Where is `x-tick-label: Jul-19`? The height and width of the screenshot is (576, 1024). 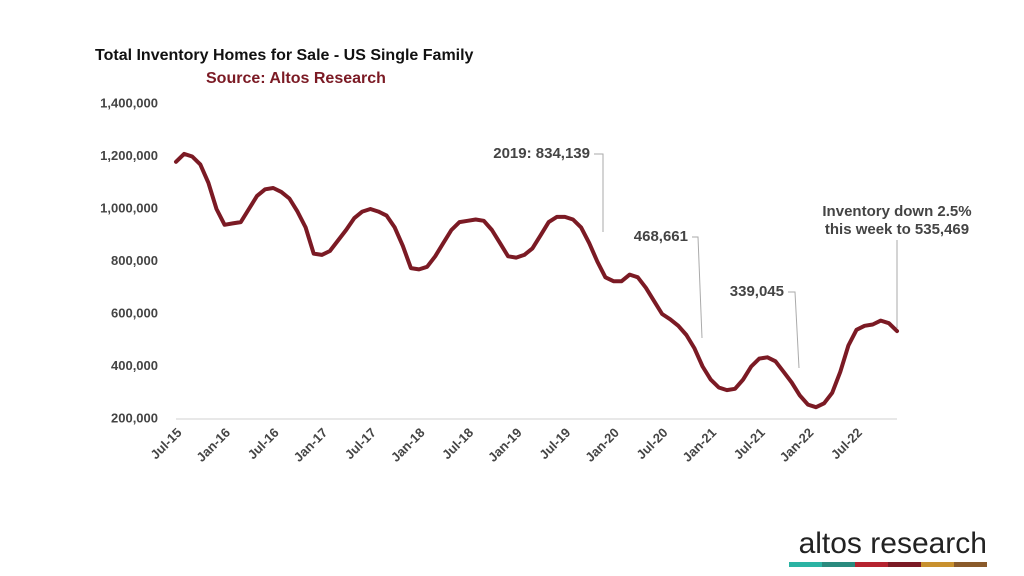
x-tick-label: Jul-19 is located at coordinates (554, 443).